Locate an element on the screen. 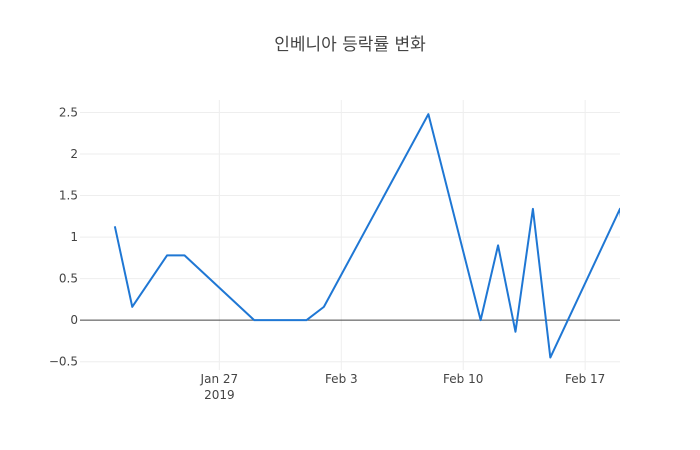 This screenshot has width=700, height=450. y-tick-label: 1.5 is located at coordinates (68, 196).